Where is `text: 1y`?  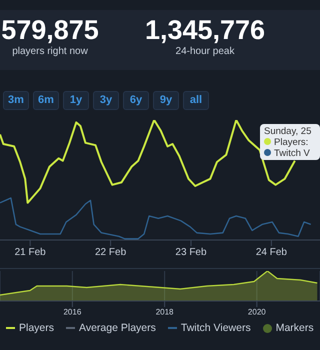 text: 1y is located at coordinates (76, 100).